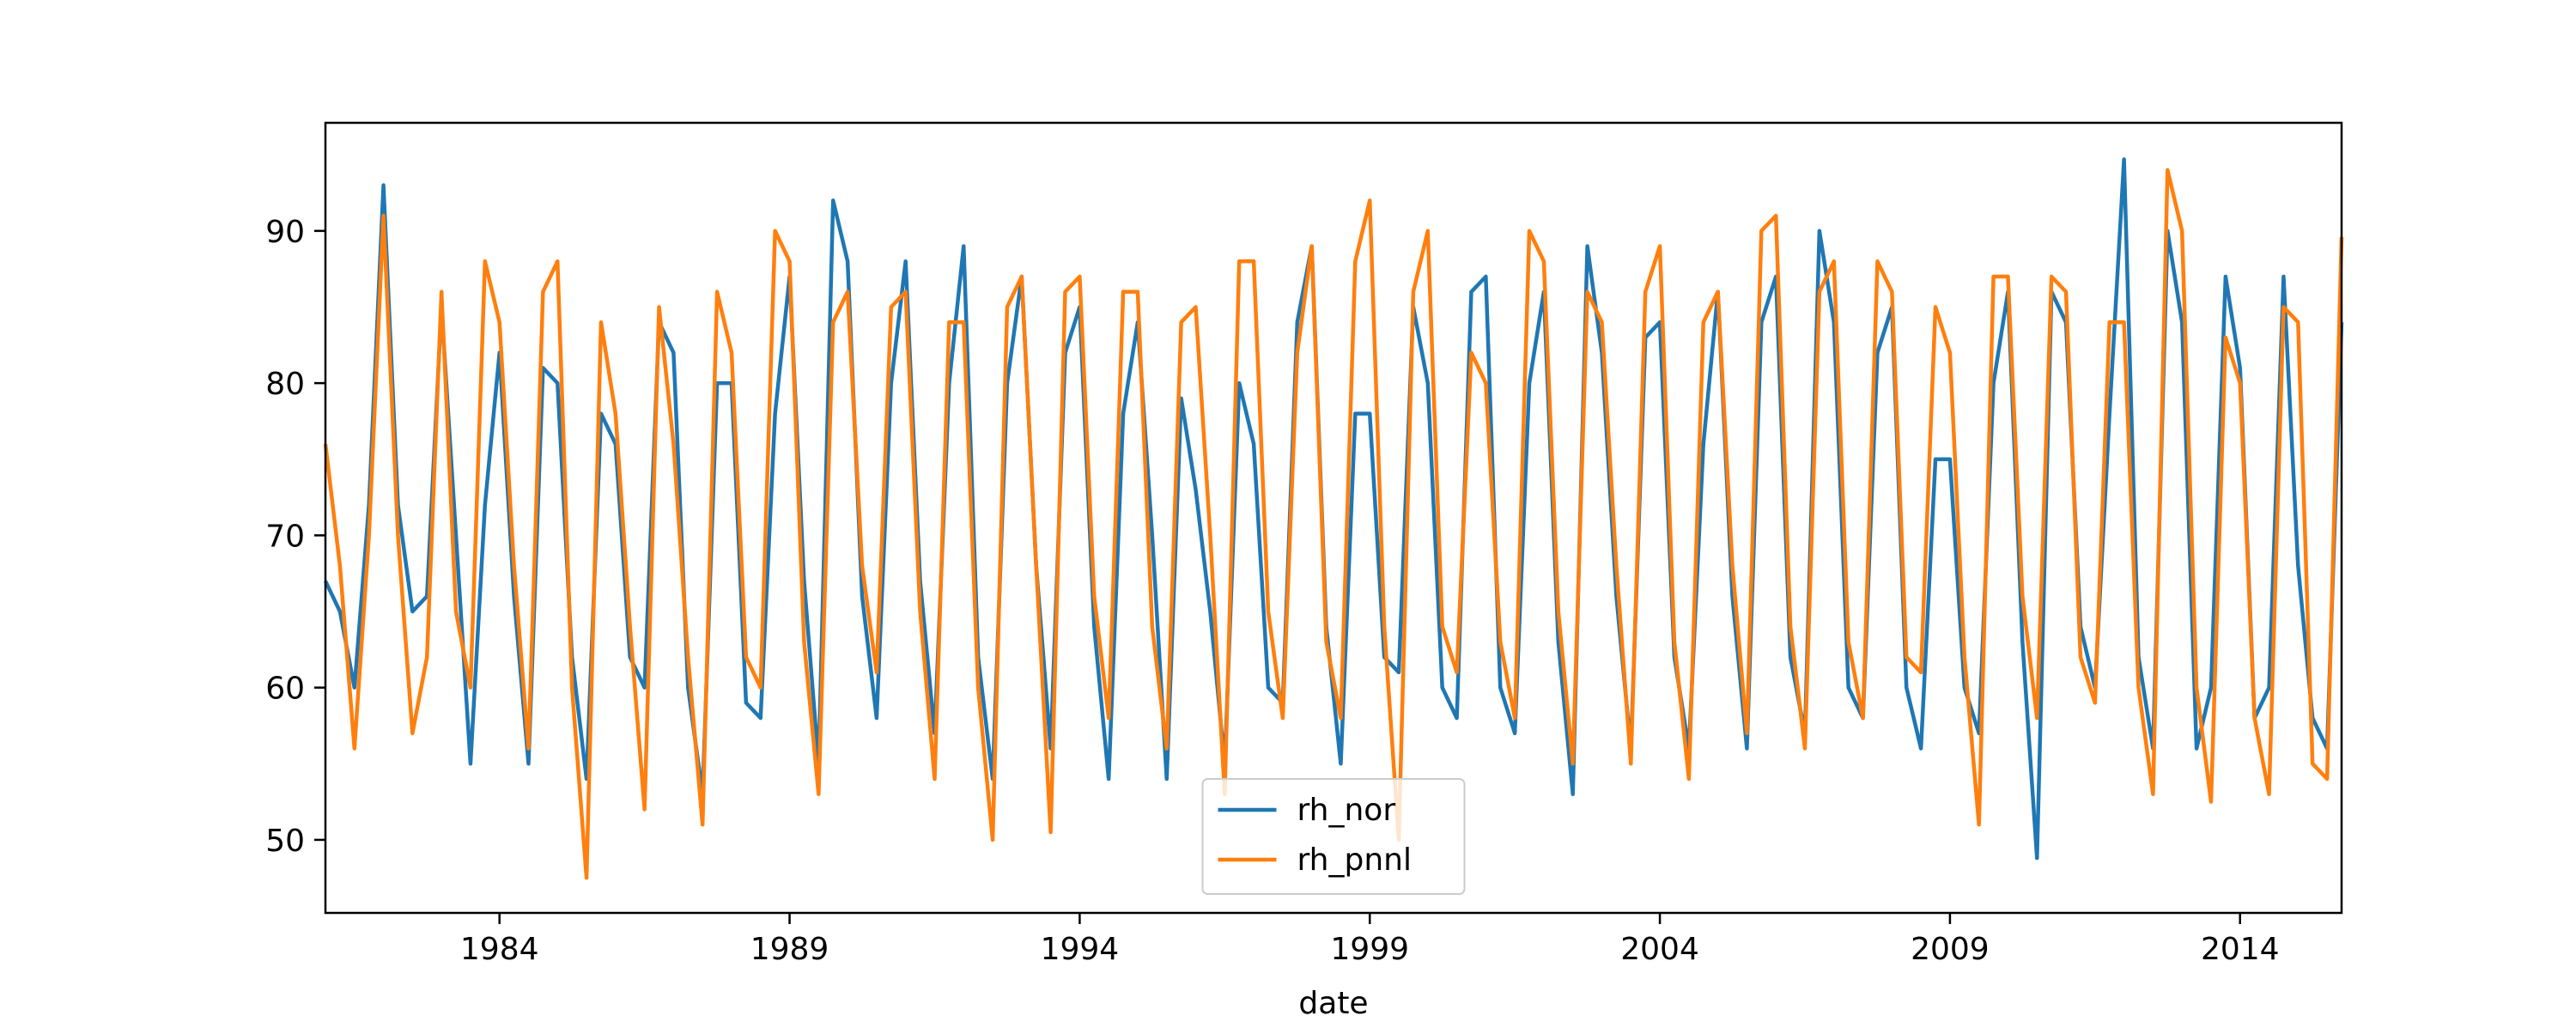 The height and width of the screenshot is (1034, 2576). I want to click on legend-box, so click(1334, 836).